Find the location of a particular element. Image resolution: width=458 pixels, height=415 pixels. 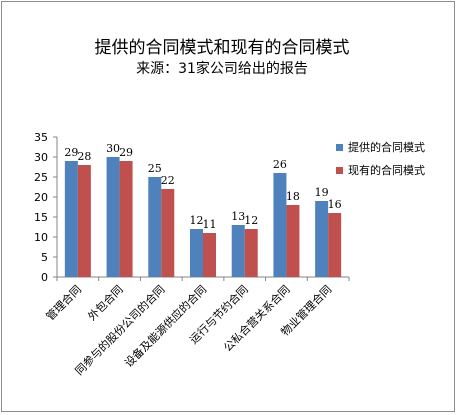

legend-label: 现有的合同模式 is located at coordinates (386, 170).